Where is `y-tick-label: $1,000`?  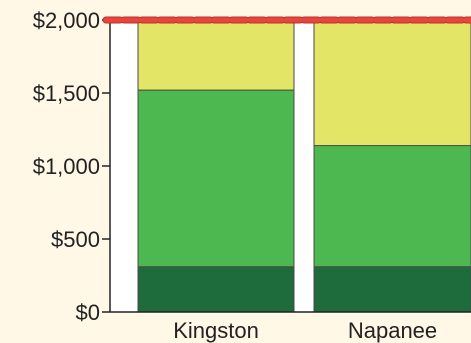
y-tick-label: $1,000 is located at coordinates (66, 166).